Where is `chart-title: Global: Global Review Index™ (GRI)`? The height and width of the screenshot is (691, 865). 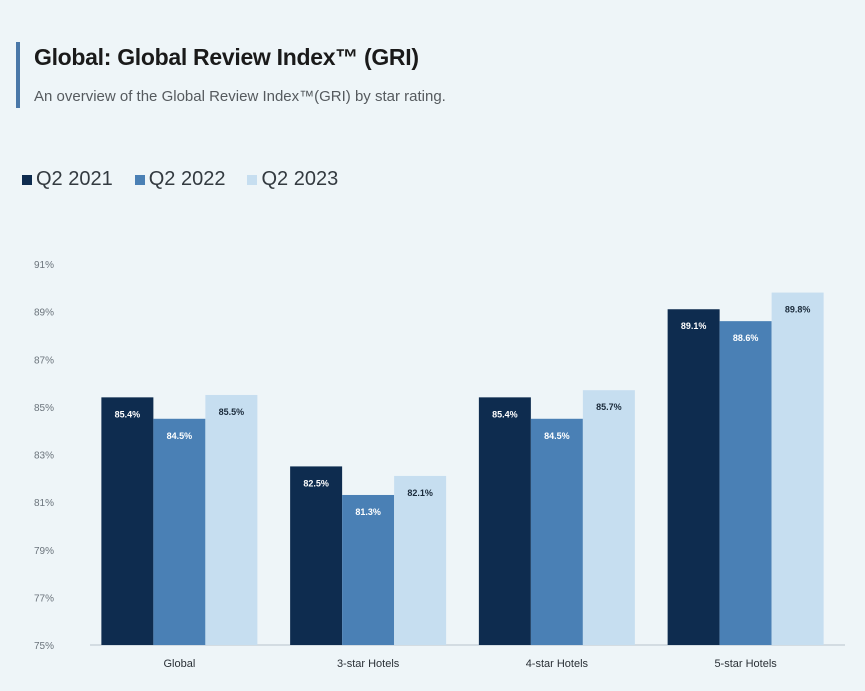 chart-title: Global: Global Review Index™ (GRI) is located at coordinates (226, 57).